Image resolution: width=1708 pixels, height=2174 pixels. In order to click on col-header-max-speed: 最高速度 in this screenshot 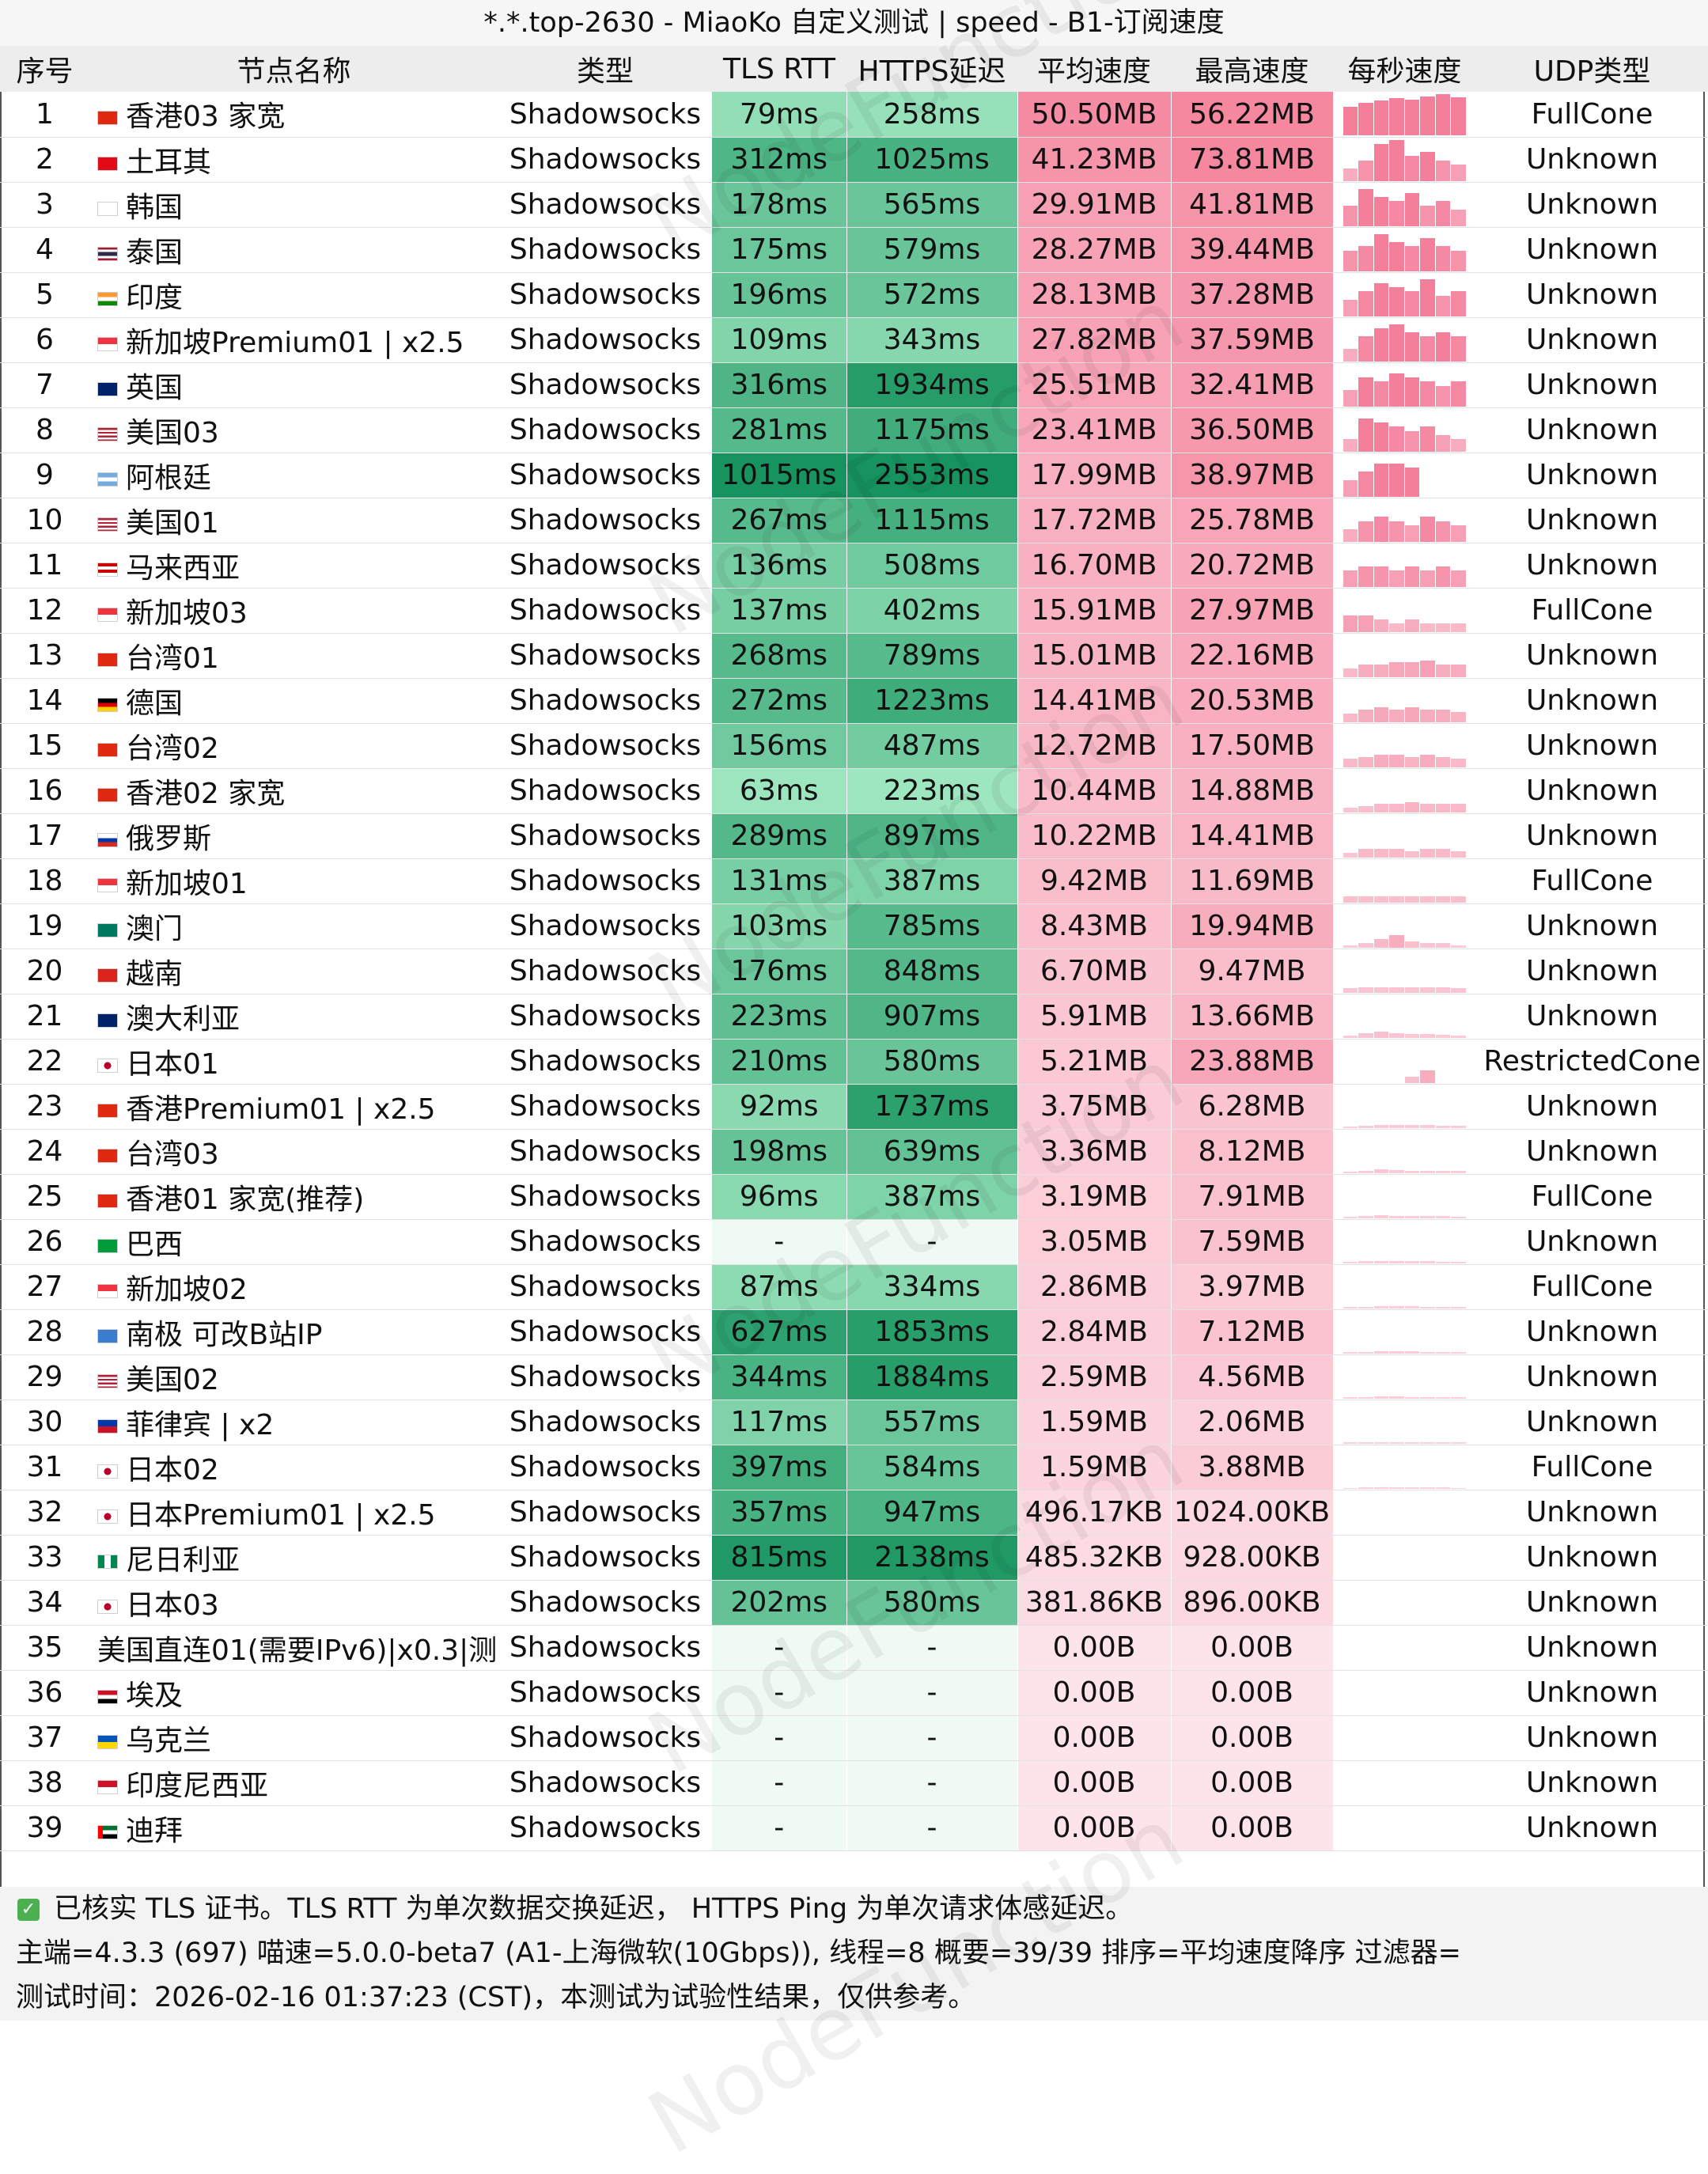, I will do `click(1252, 69)`.